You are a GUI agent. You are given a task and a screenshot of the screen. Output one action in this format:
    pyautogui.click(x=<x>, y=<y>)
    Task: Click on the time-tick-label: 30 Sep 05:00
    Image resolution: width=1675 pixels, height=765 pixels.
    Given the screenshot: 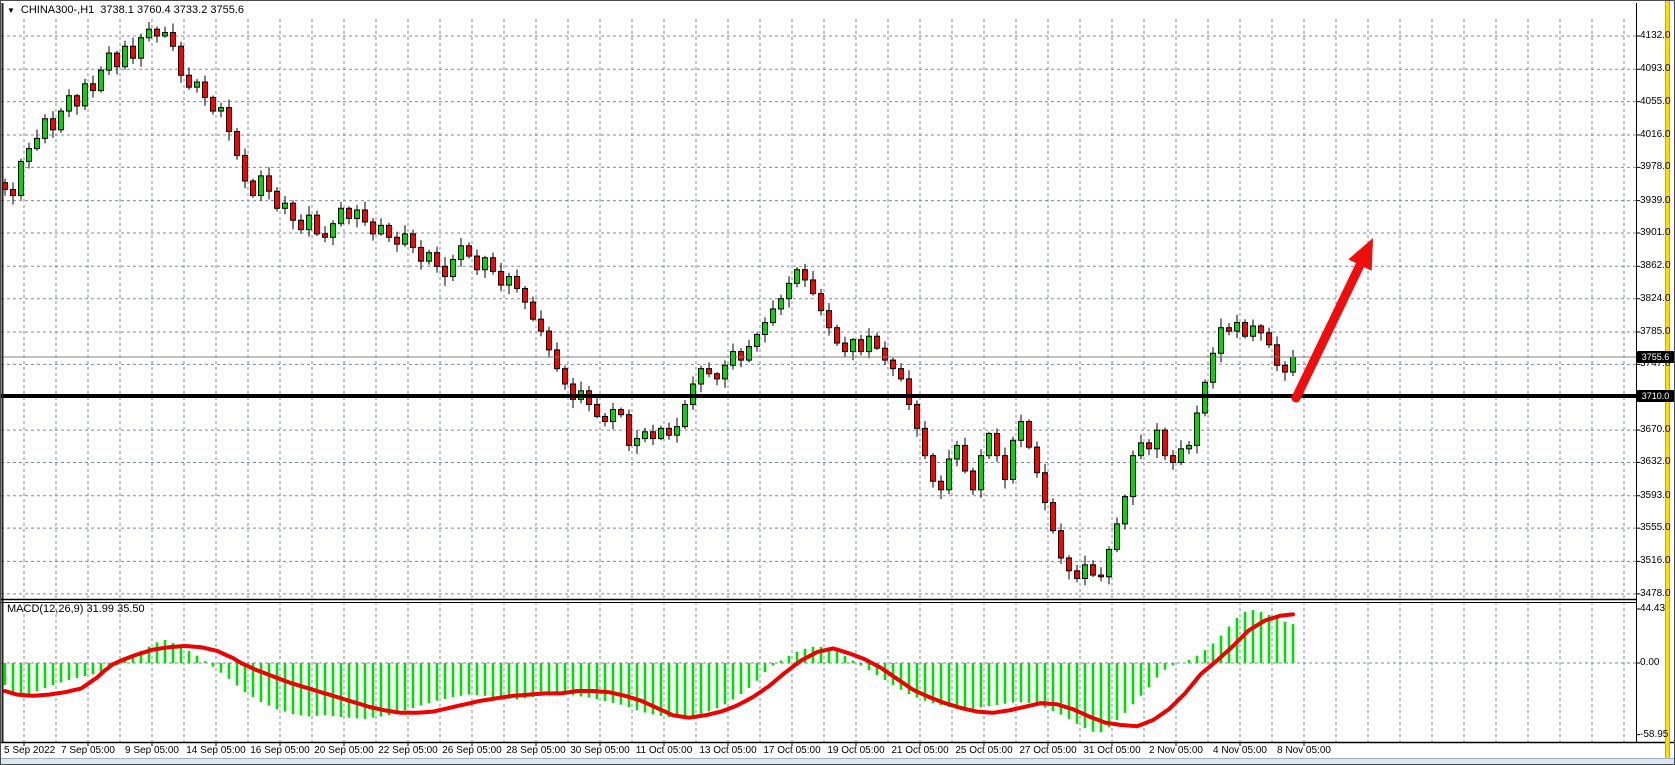 What is the action you would take?
    pyautogui.click(x=600, y=750)
    